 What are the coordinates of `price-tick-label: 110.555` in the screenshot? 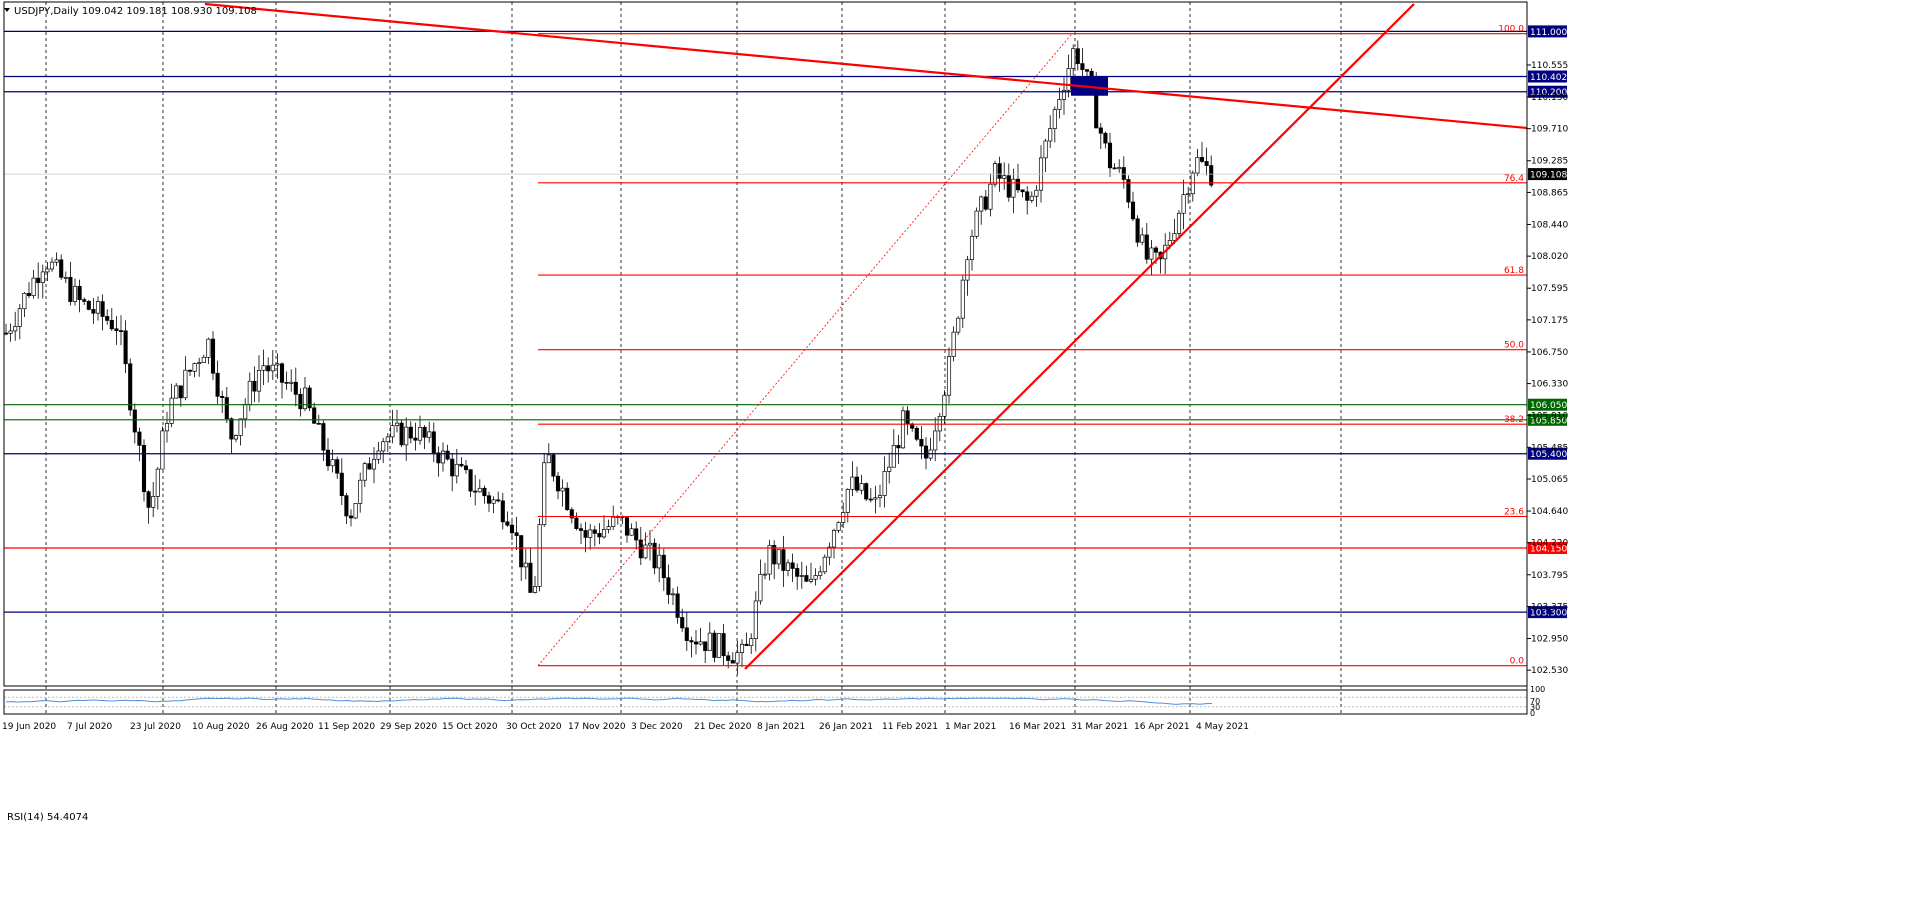 It's located at (1549, 66).